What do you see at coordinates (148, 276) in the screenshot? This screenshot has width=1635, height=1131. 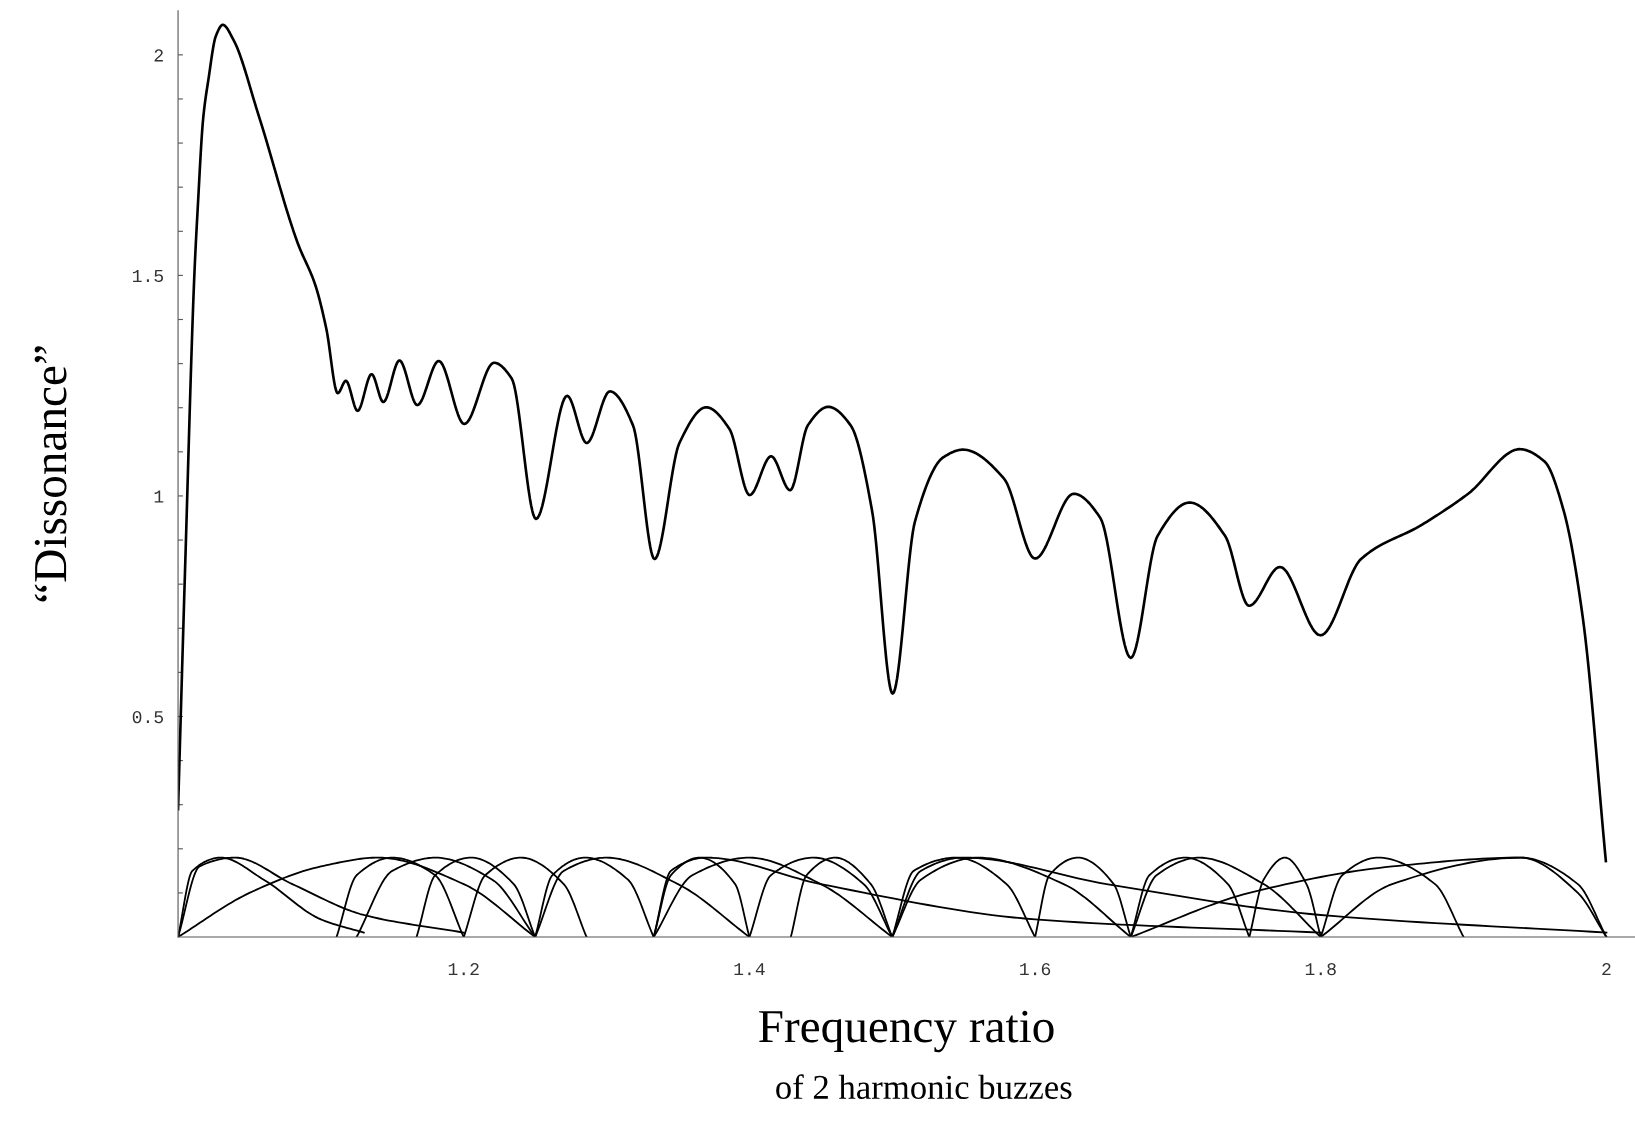 I see `y-tick-label: 1.5` at bounding box center [148, 276].